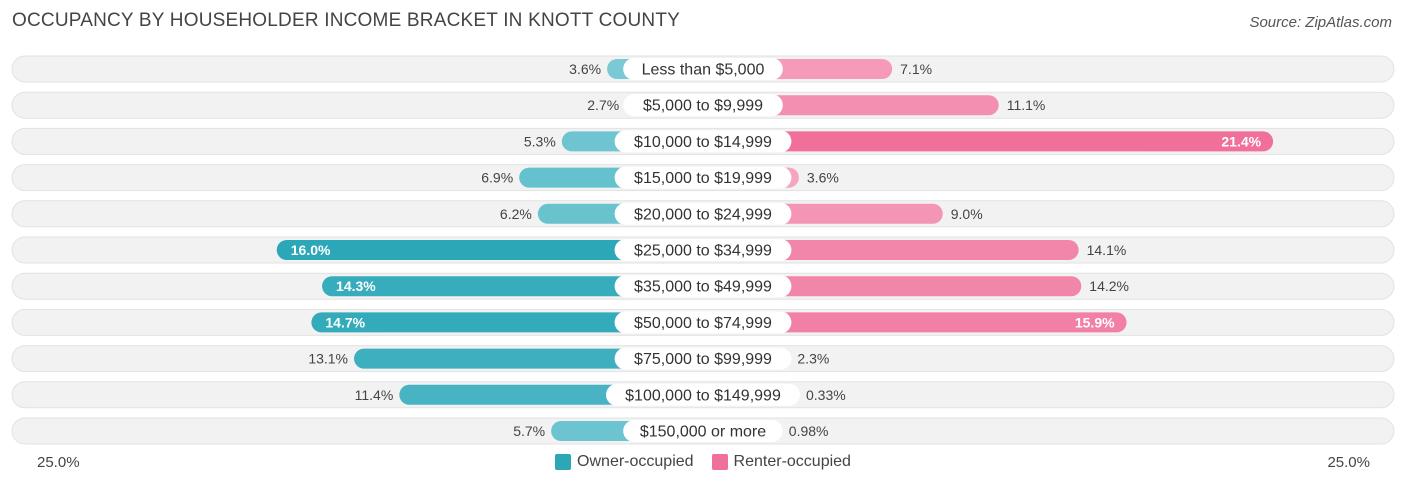  Describe the element at coordinates (311, 250) in the screenshot. I see `owner-value-label: 16.0%` at that location.